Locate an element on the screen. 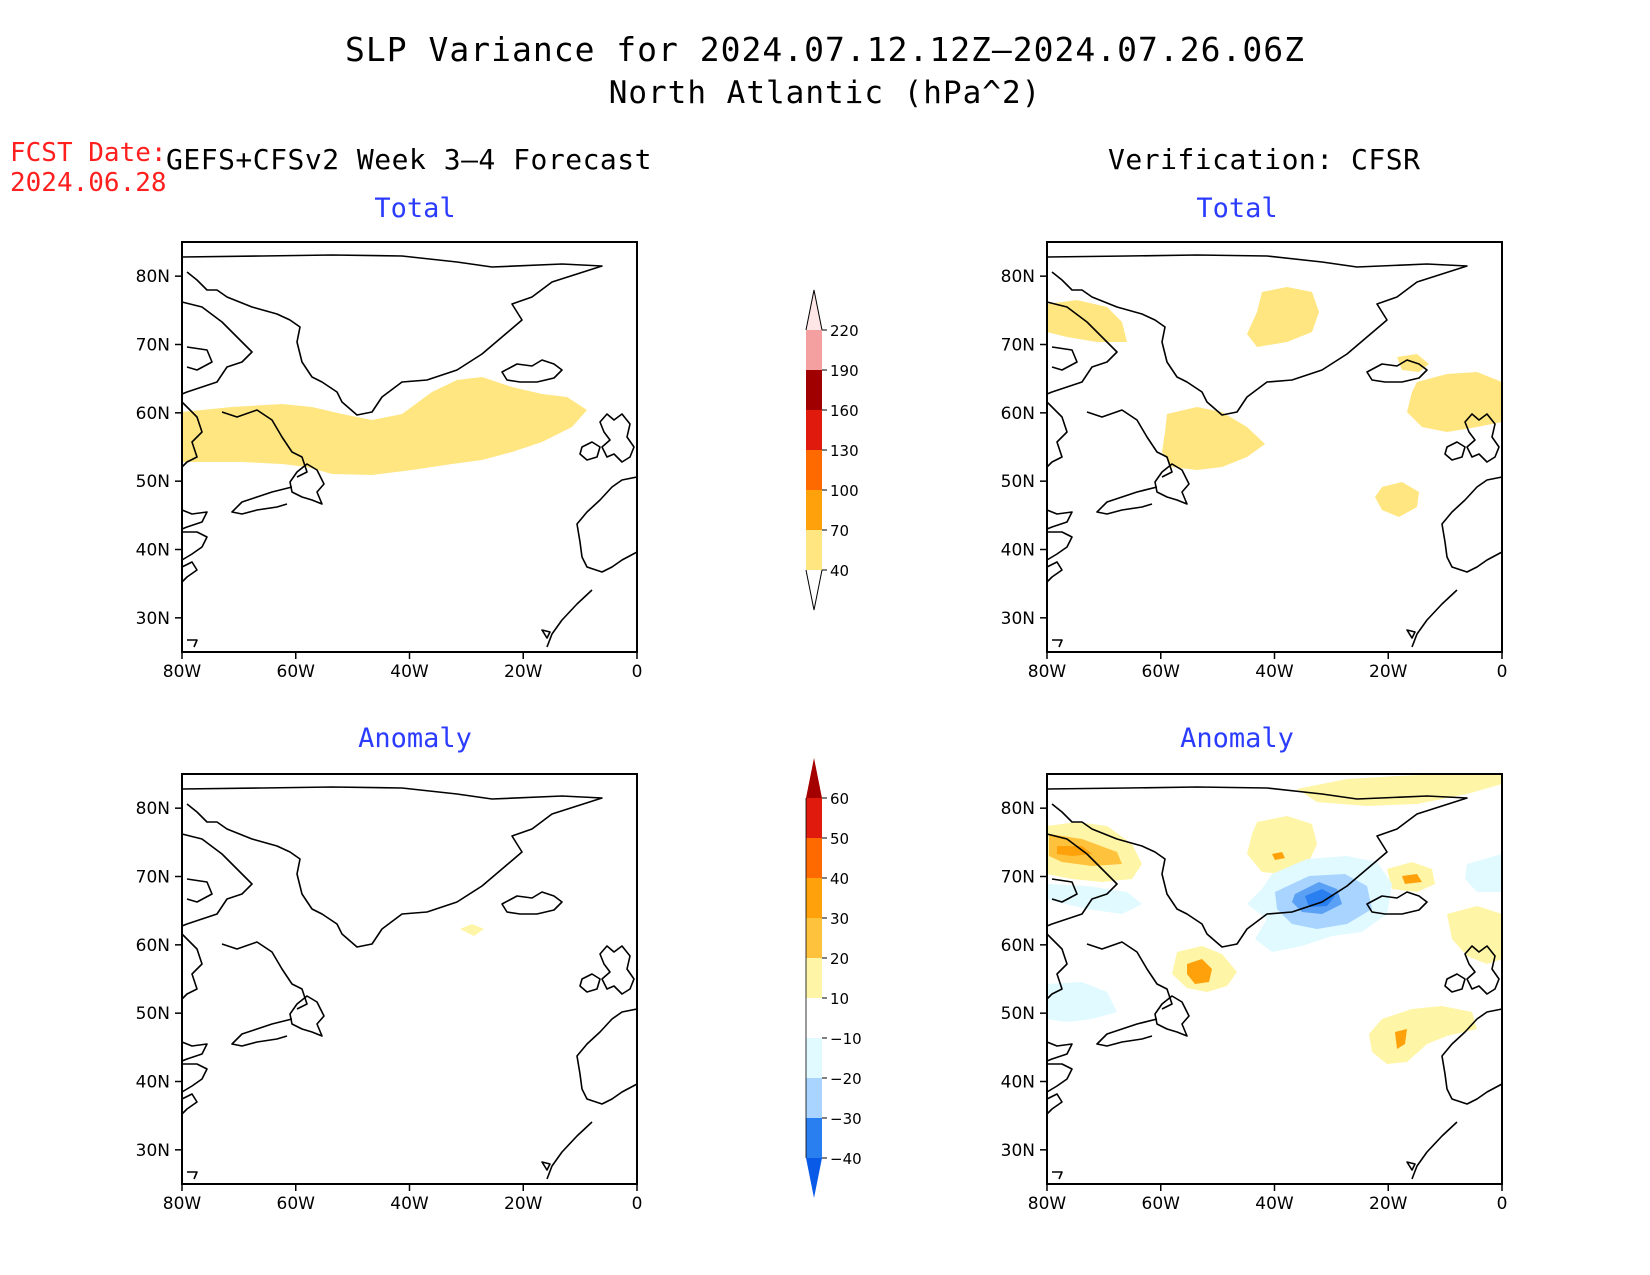 The image size is (1650, 1275). verification-total-title: Total is located at coordinates (1237, 208).